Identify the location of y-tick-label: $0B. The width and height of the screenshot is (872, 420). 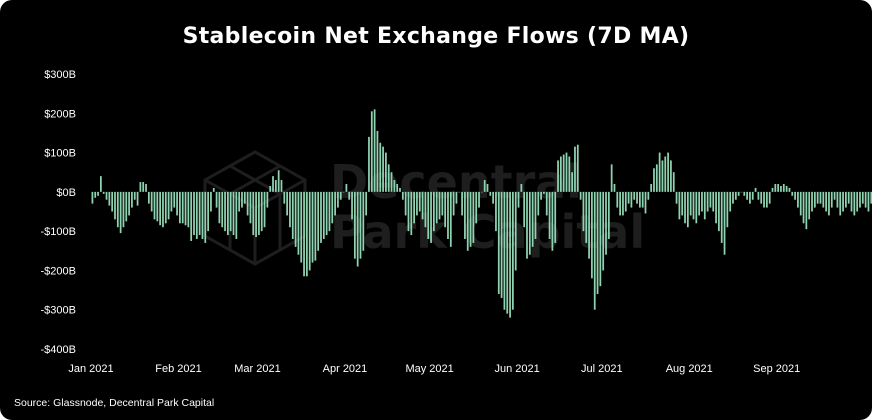
(66, 193).